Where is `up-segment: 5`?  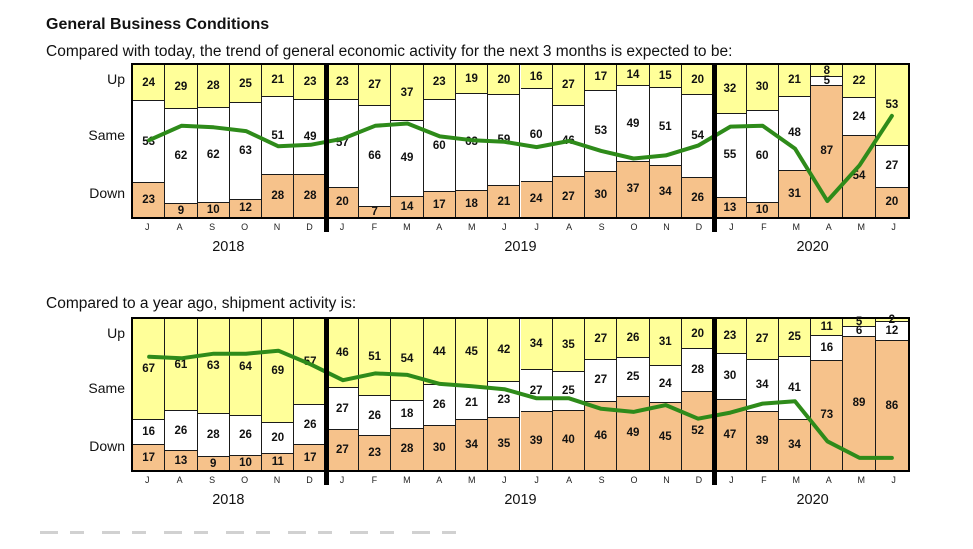
up-segment: 5 is located at coordinates (859, 322).